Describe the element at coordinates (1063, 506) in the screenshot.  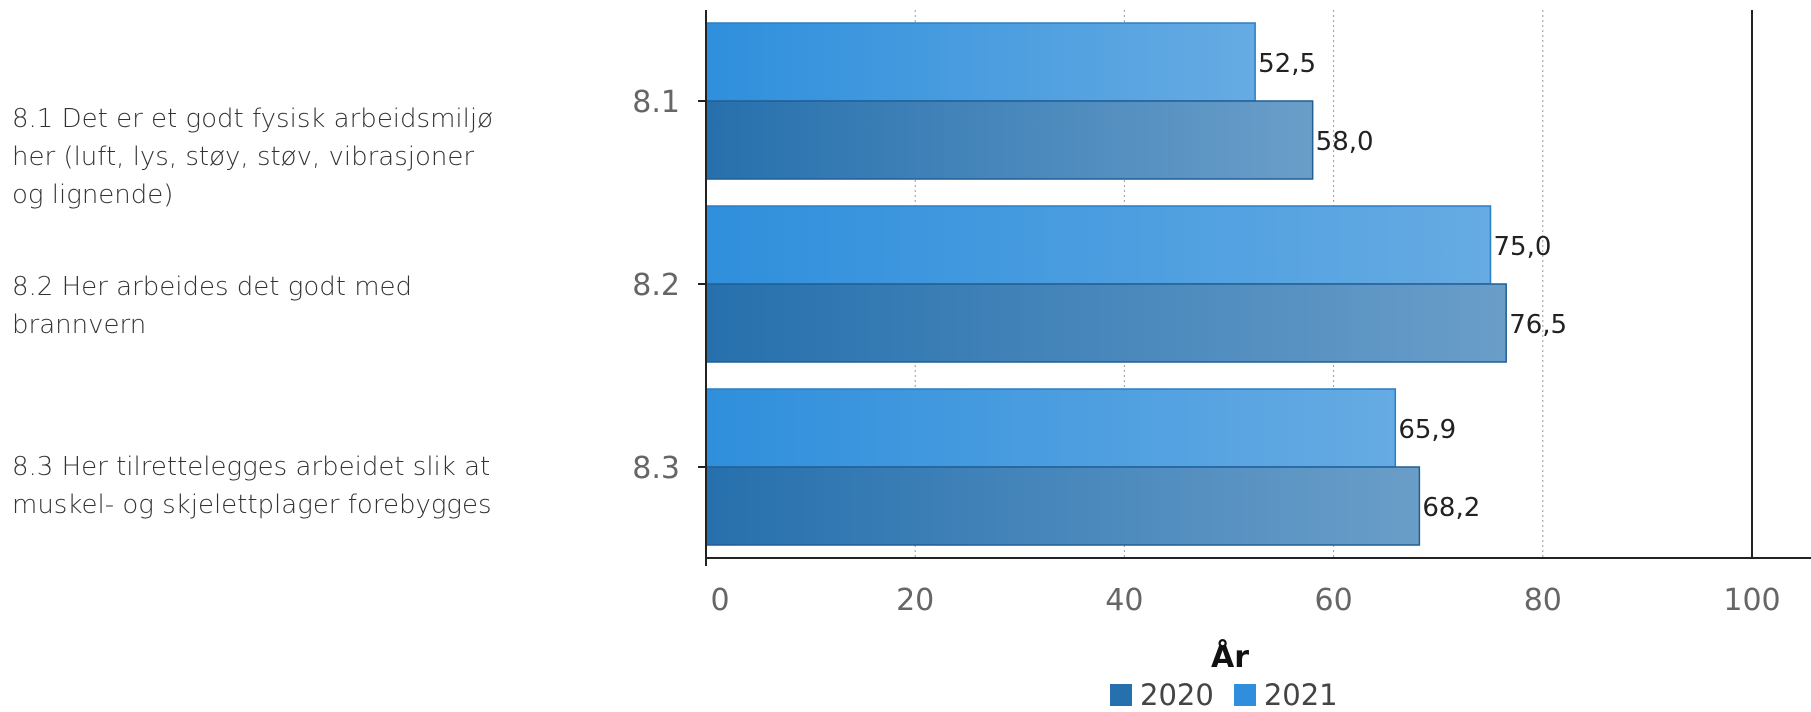
I see `bar-2020-8.3` at that location.